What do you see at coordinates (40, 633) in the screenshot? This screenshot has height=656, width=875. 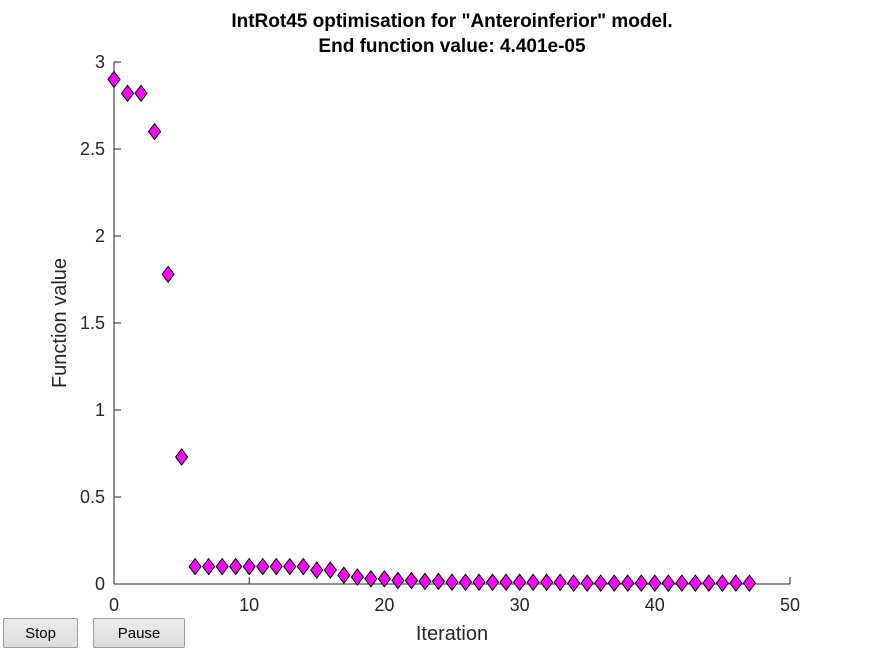 I see `stop-button: Stop` at bounding box center [40, 633].